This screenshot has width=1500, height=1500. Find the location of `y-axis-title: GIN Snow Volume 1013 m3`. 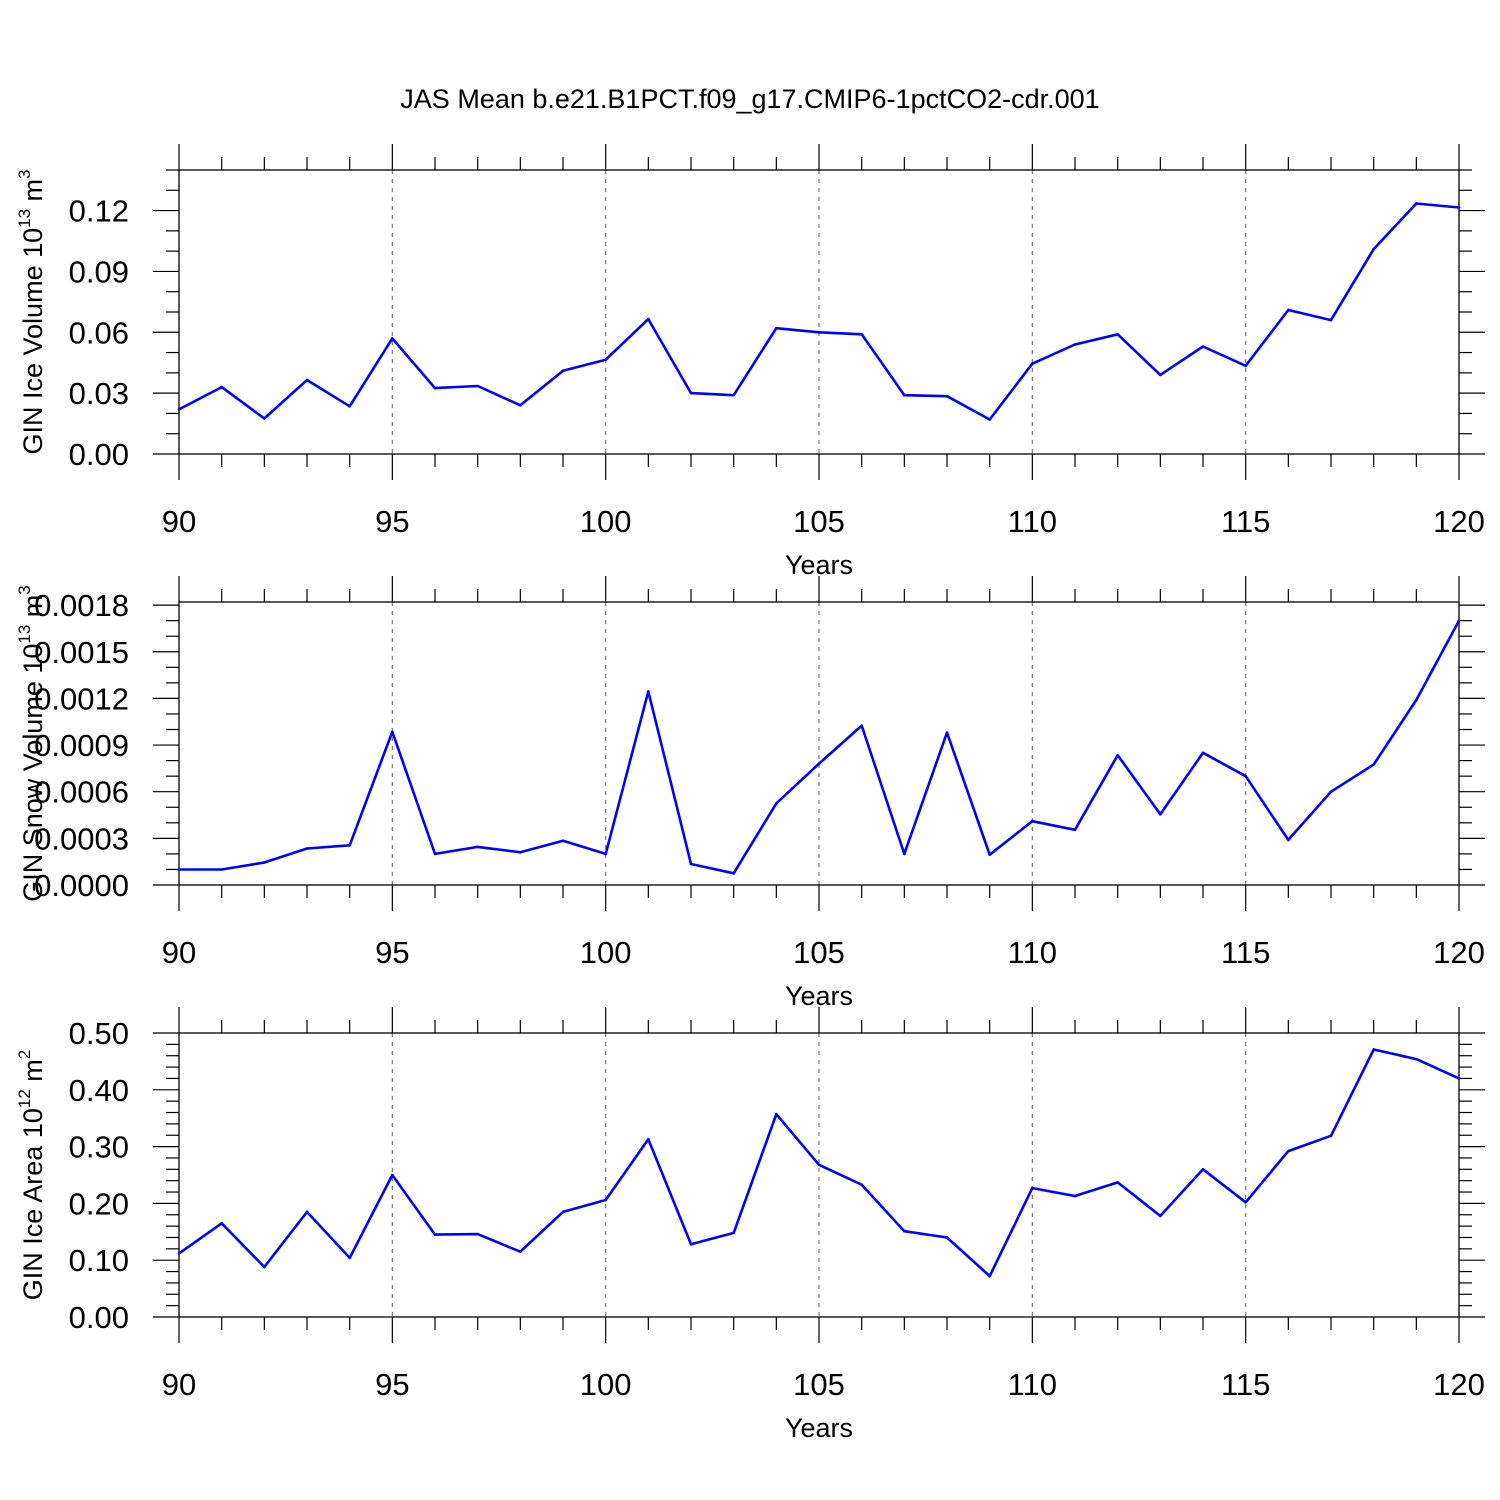

y-axis-title: GIN Snow Volume 1013 m3 is located at coordinates (31, 743).